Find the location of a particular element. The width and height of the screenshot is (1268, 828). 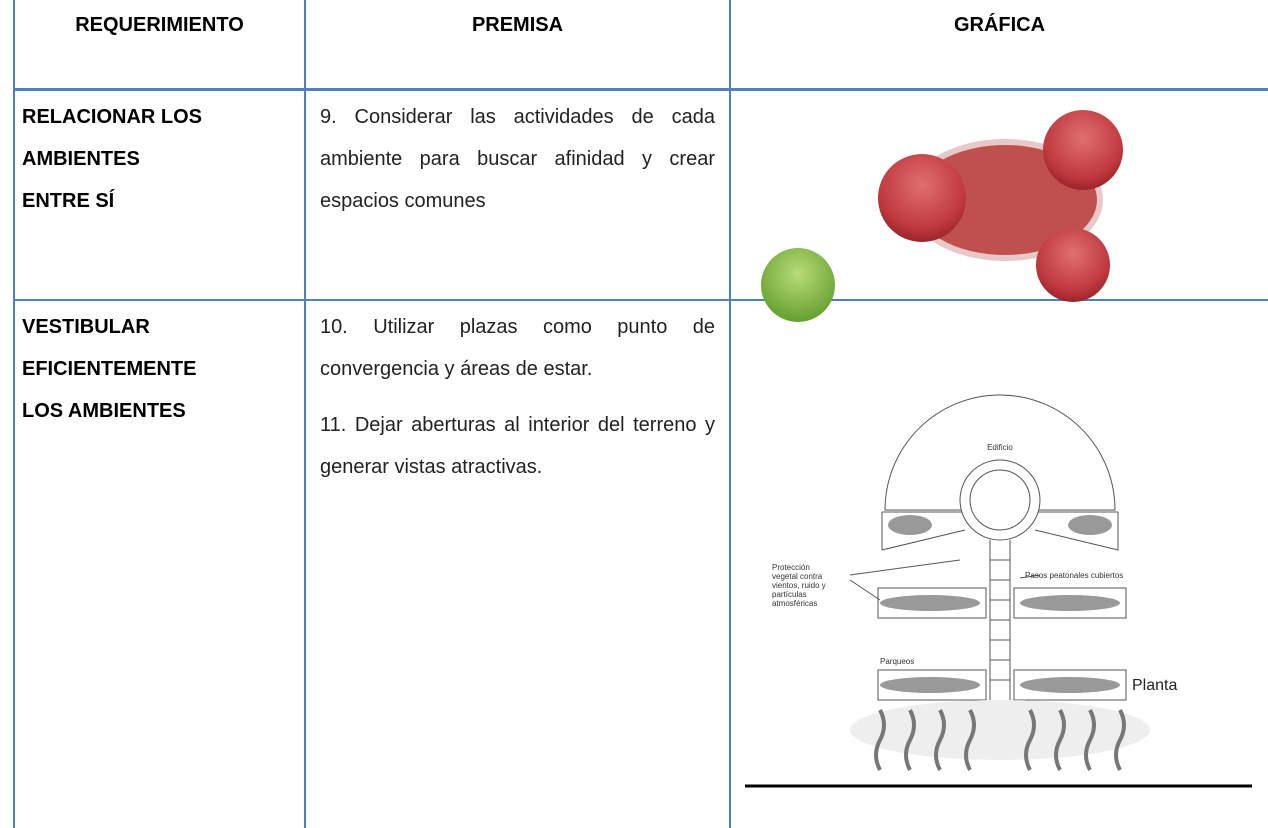

requirement: VESTIBULAR EFICIENTEMENTE LOS AMBIENTES is located at coordinates (109, 369).